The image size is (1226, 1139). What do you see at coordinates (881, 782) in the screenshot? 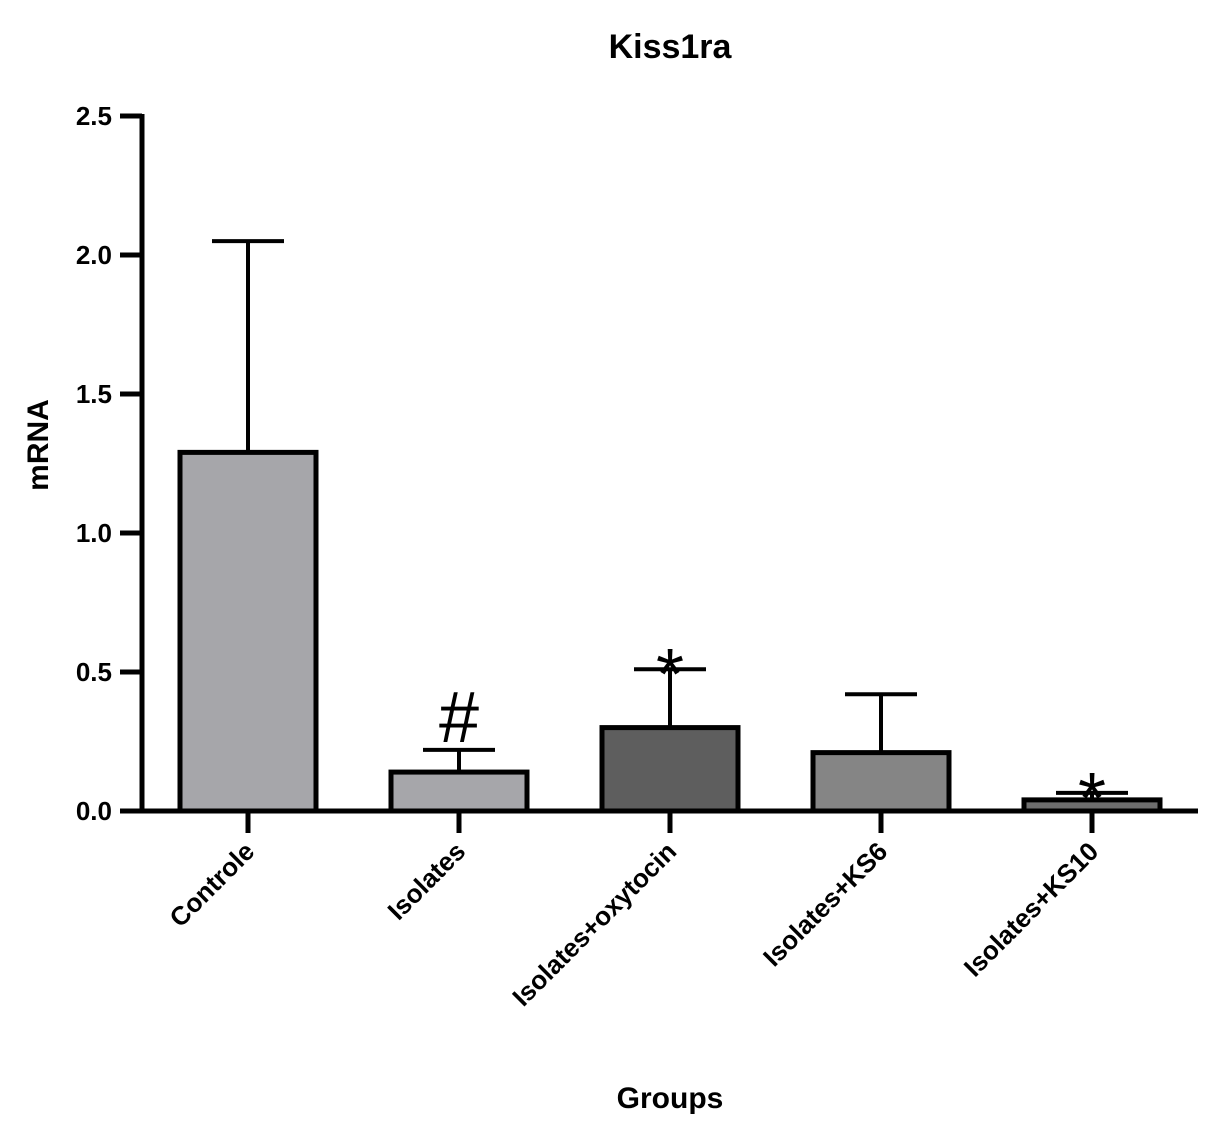
I see `bar-isolates-ks6` at bounding box center [881, 782].